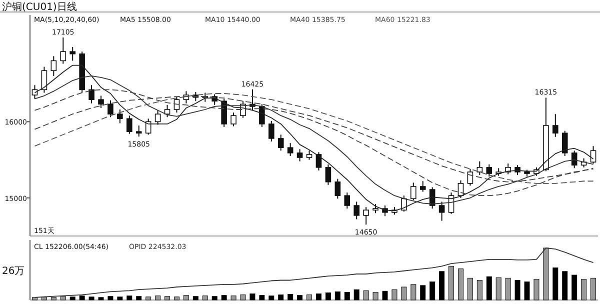 This screenshot has height=305, width=600. I want to click on chart-title: 沪铜(CU01)日线, so click(39, 7).